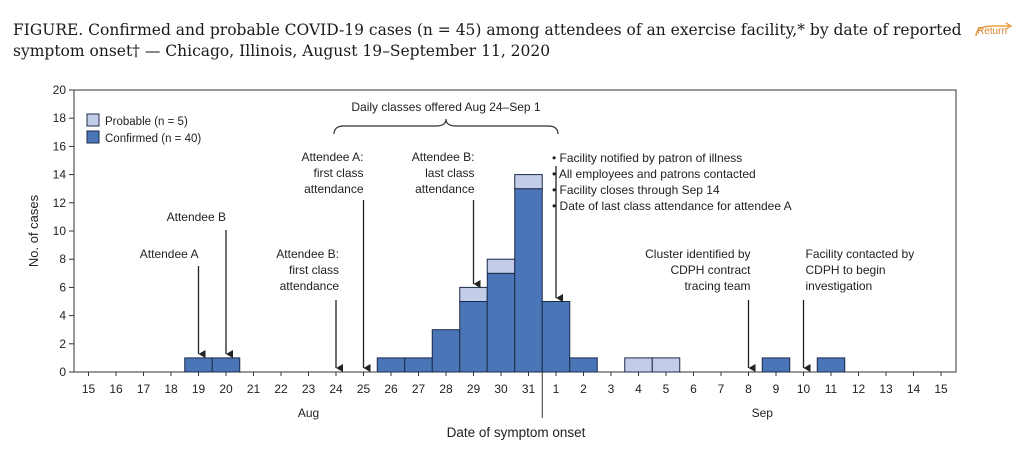 This screenshot has width=1024, height=449. Describe the element at coordinates (60, 90) in the screenshot. I see `y-tick-label: 20` at that location.